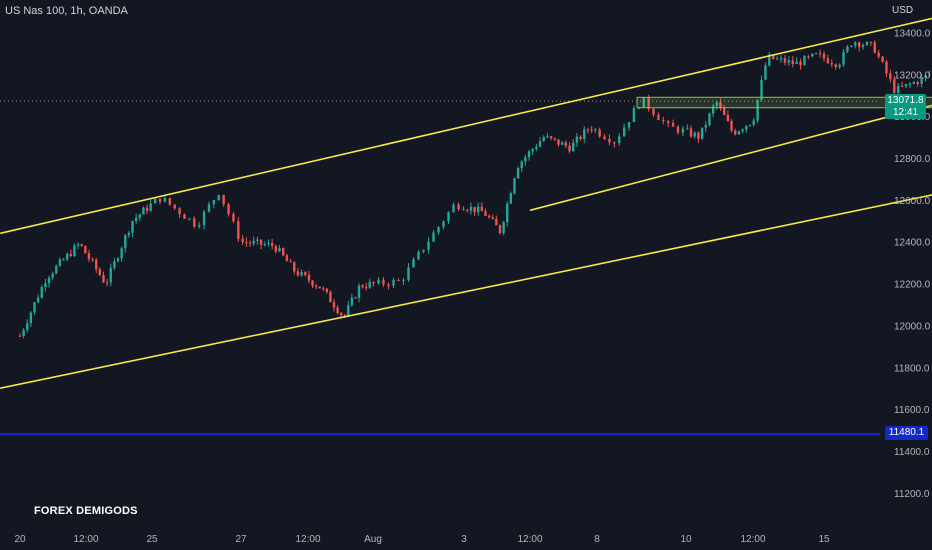 The width and height of the screenshot is (932, 550). Describe the element at coordinates (66, 11) in the screenshot. I see `symbol-title: US Nas 100, 1h, OANDA` at that location.